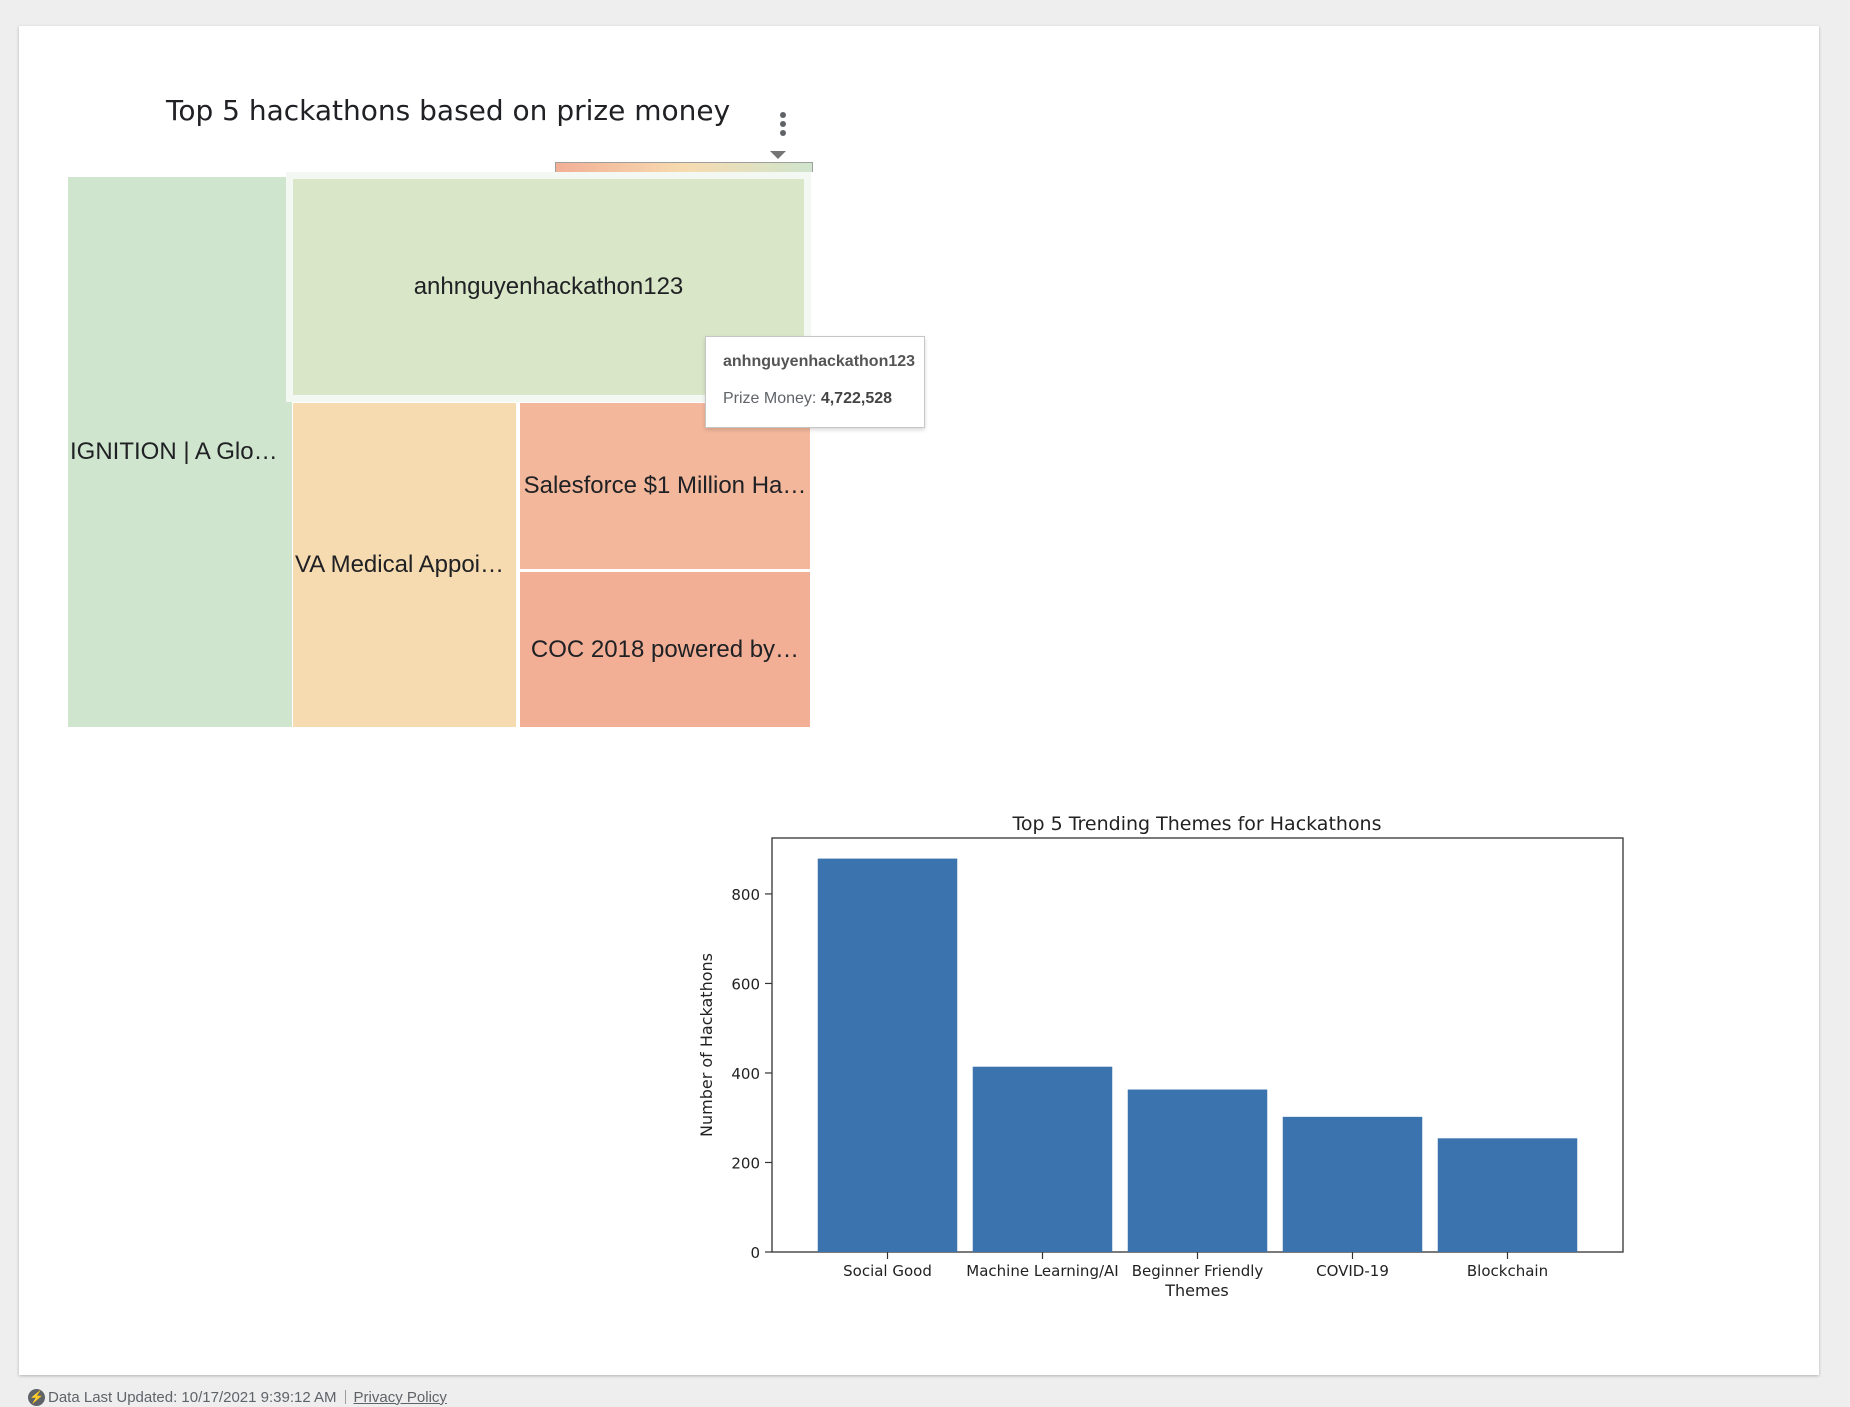 This screenshot has width=1850, height=1407. I want to click on y-axis: 0 200 400 600 800, so click(751, 1074).